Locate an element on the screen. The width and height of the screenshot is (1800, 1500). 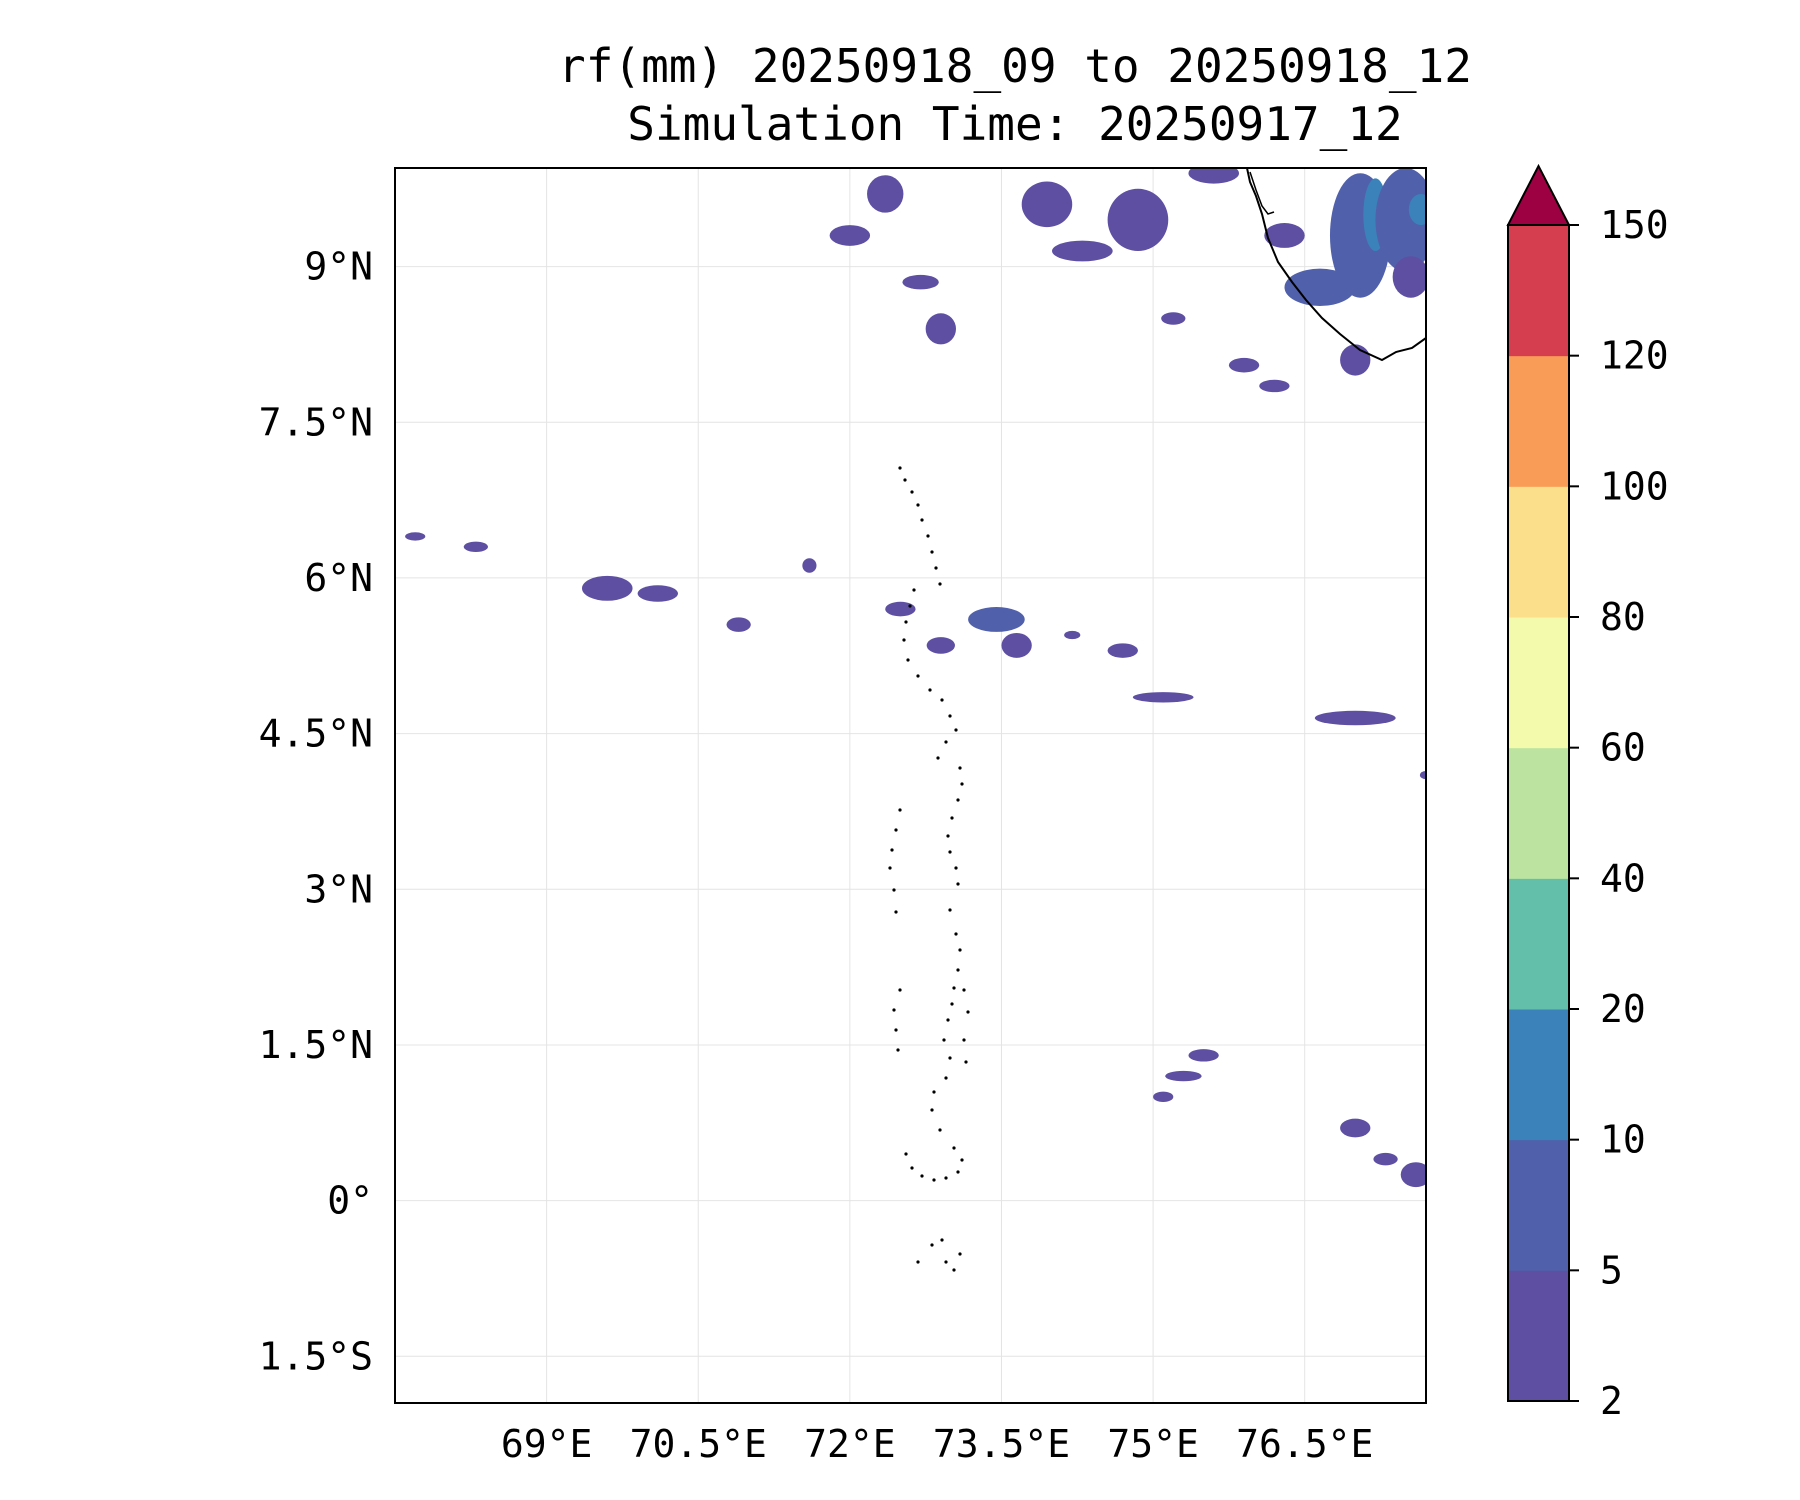
plot-title-line-2: Simulation Time: 20250917_12 is located at coordinates (1015, 124).